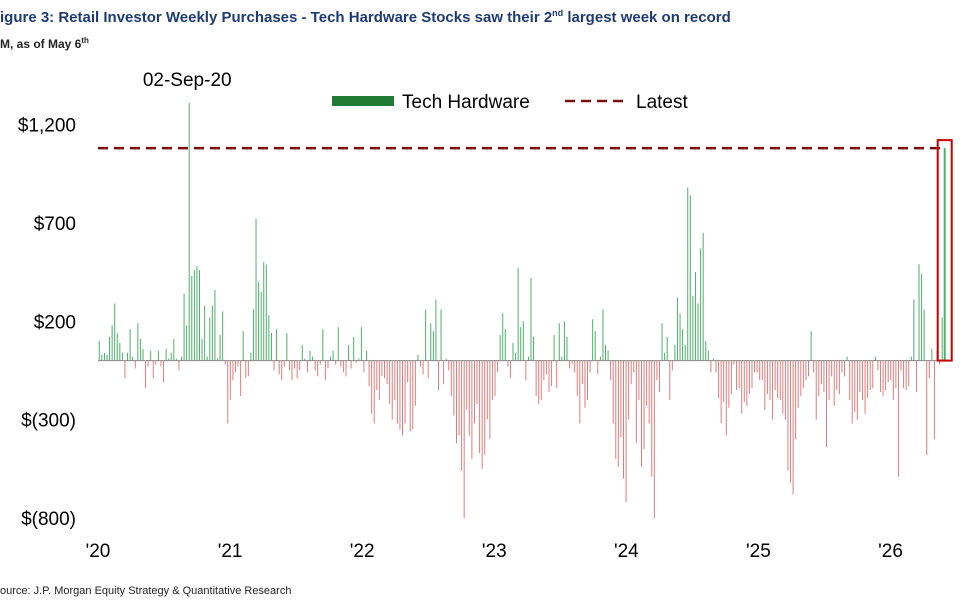  What do you see at coordinates (55, 322) in the screenshot?
I see `y-tick-label: $200` at bounding box center [55, 322].